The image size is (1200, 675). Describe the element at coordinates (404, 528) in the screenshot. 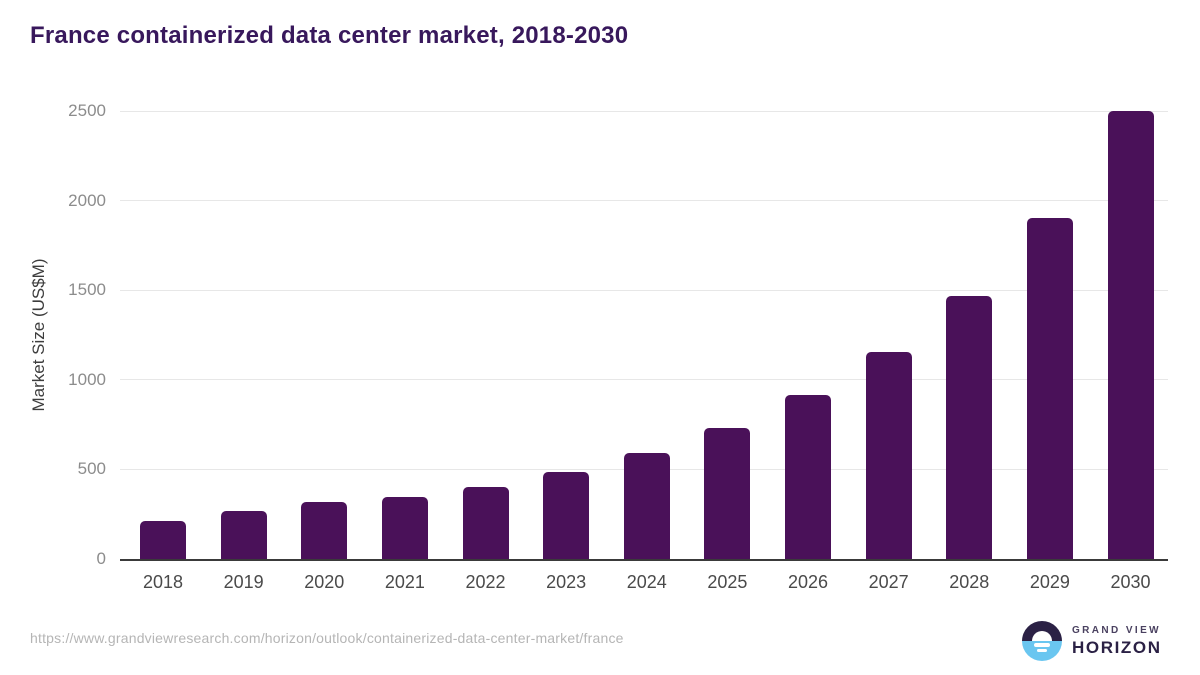

I see `bar-2021` at that location.